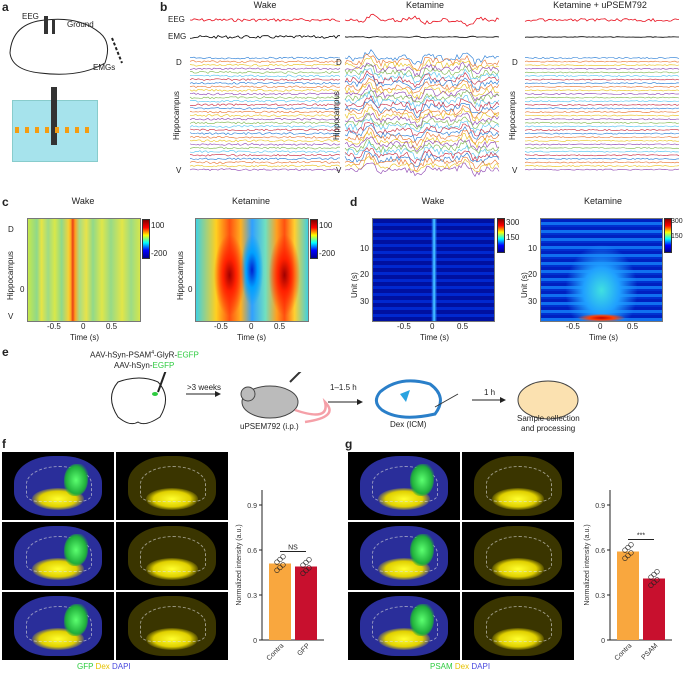 Image resolution: width=685 pixels, height=673 pixels. I want to click on d-title-wake: Wake, so click(433, 201).